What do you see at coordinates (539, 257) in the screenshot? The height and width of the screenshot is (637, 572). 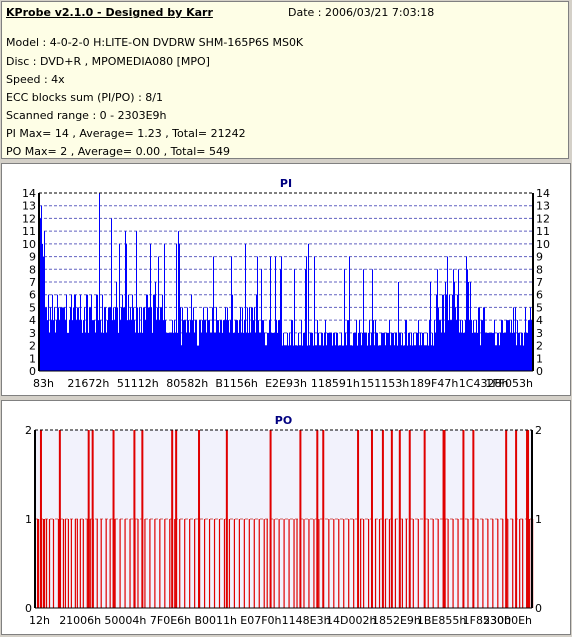 I see `y-tick-label-right: 9` at bounding box center [539, 257].